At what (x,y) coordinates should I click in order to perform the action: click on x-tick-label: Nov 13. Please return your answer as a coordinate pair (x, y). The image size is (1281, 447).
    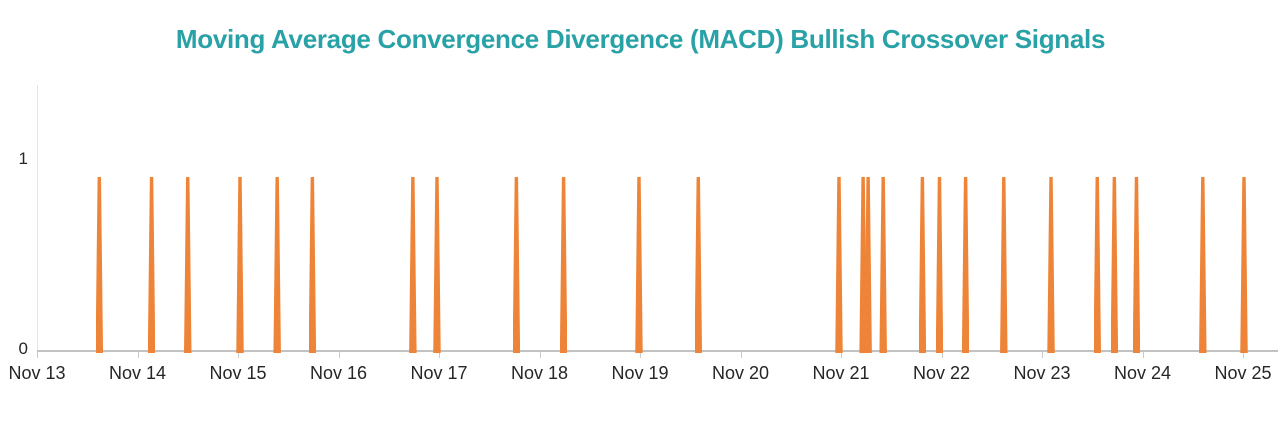
    Looking at the image, I should click on (37, 373).